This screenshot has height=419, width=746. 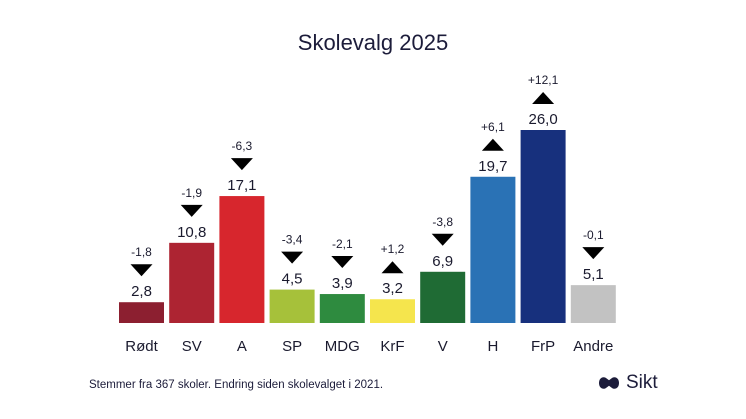 I want to click on value-label: 3,9, so click(x=342, y=283).